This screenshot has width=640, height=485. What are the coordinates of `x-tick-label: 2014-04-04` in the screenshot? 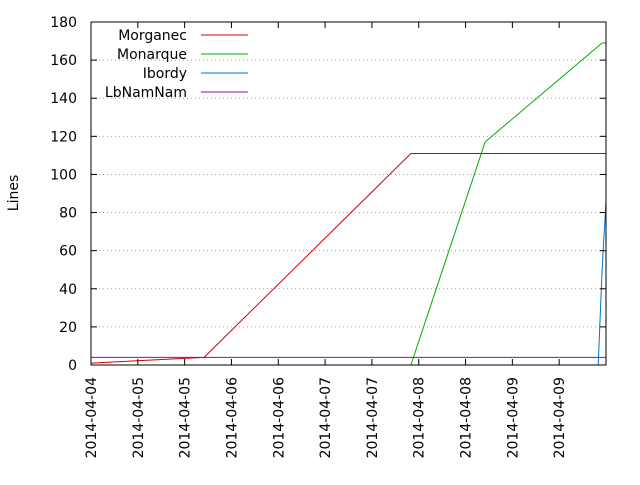 It's located at (92, 417).